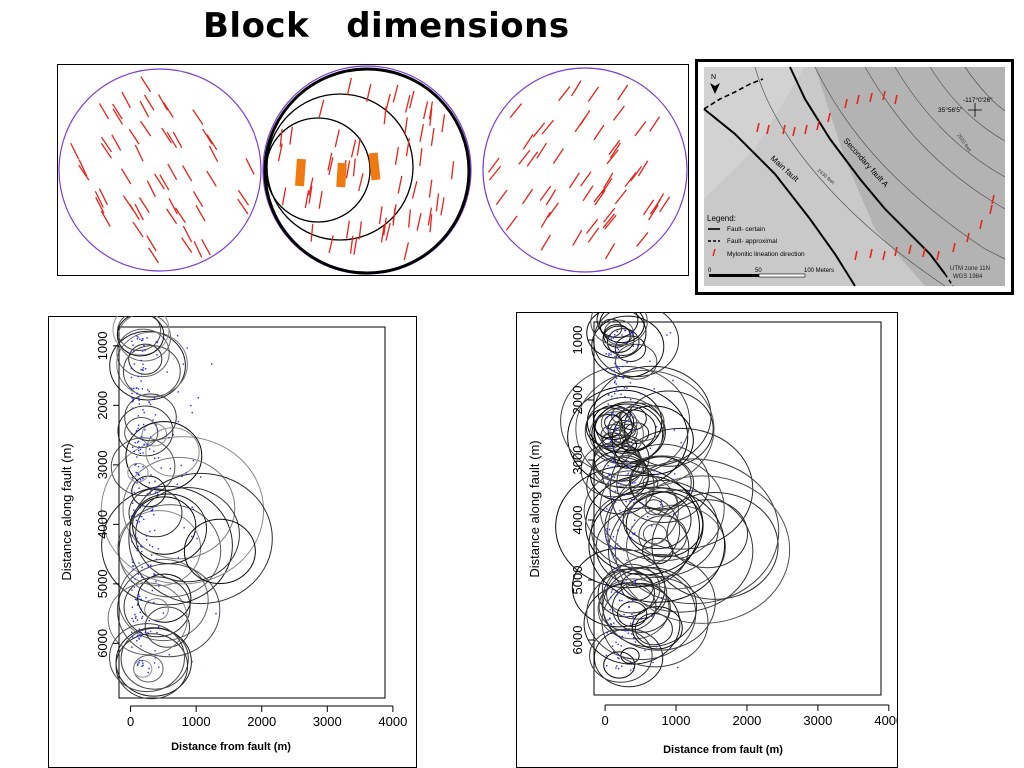 The width and height of the screenshot is (1024, 768). I want to click on y-tick-label: 6000, so click(102, 643).